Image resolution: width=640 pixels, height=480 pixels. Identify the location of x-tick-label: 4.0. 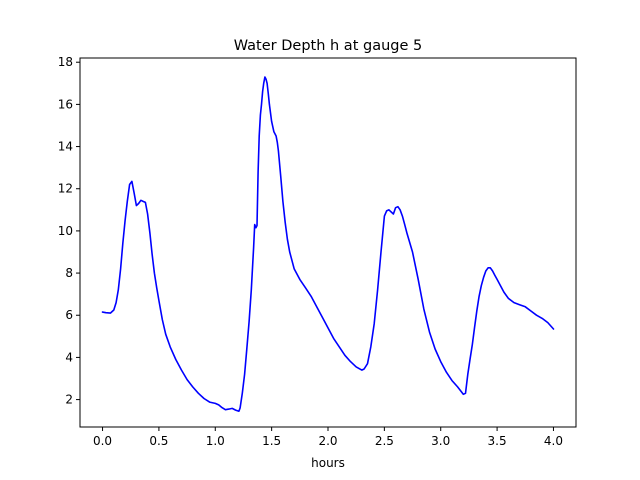
(553, 441).